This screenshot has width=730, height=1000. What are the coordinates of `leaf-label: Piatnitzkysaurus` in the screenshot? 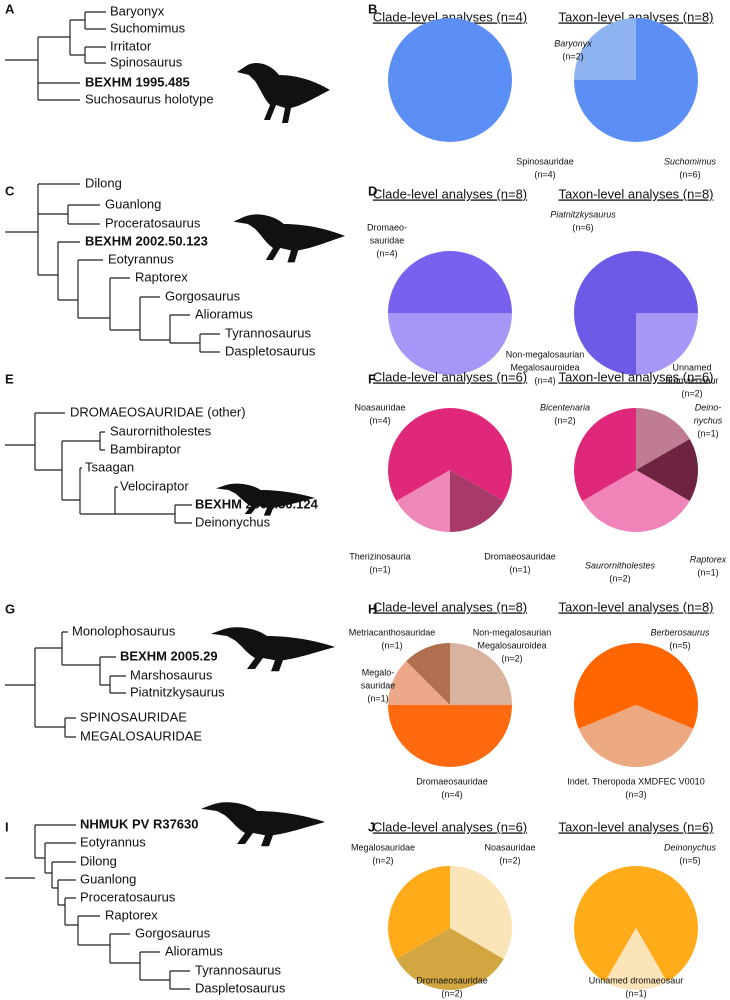 It's located at (177, 691).